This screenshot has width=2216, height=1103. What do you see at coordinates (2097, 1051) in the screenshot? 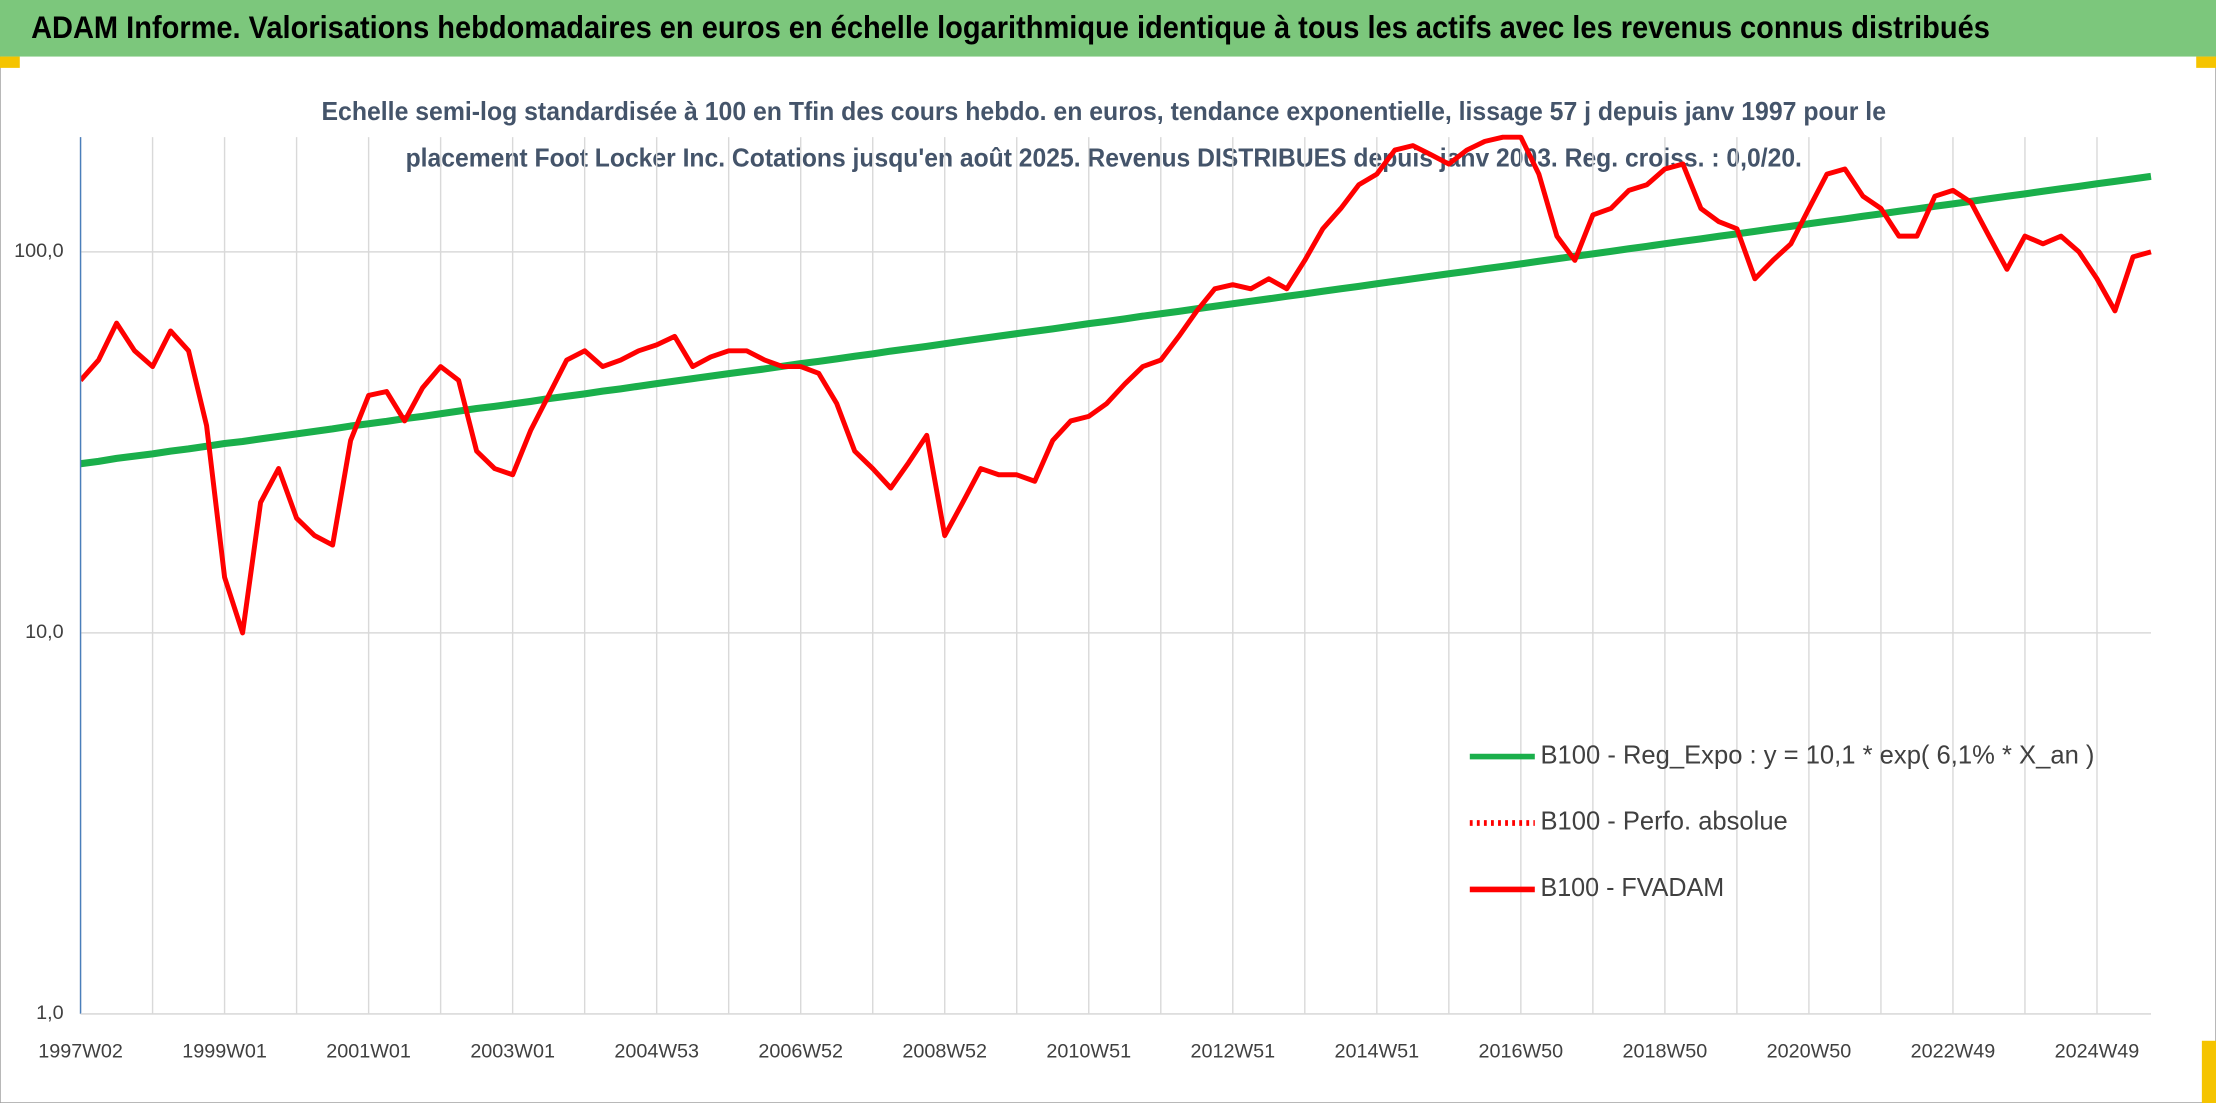
I see `x-tick-label: 2024W49` at bounding box center [2097, 1051].